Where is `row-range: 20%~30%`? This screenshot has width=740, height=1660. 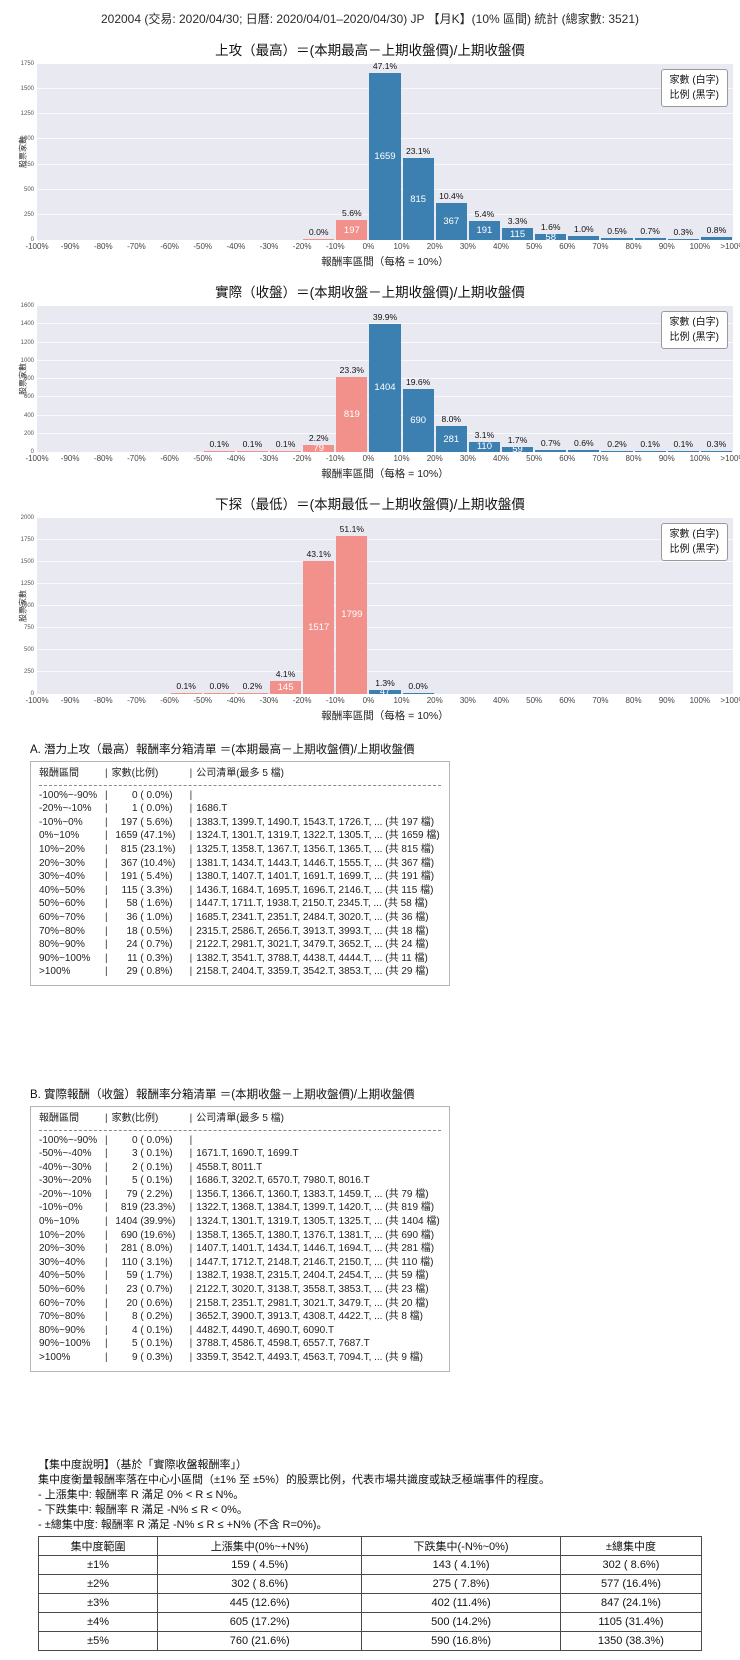
row-range: 20%~30% is located at coordinates (62, 1249).